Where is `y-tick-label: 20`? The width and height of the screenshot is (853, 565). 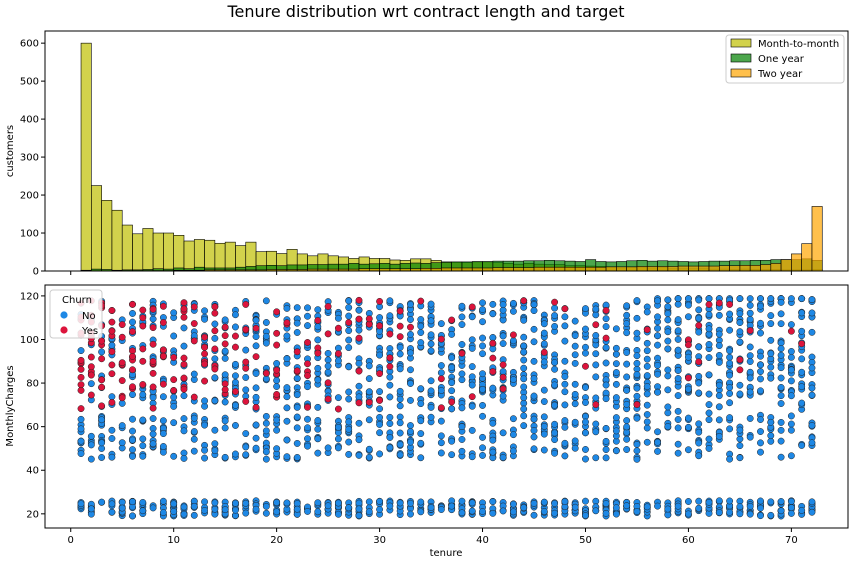 y-tick-label: 20 is located at coordinates (32, 514).